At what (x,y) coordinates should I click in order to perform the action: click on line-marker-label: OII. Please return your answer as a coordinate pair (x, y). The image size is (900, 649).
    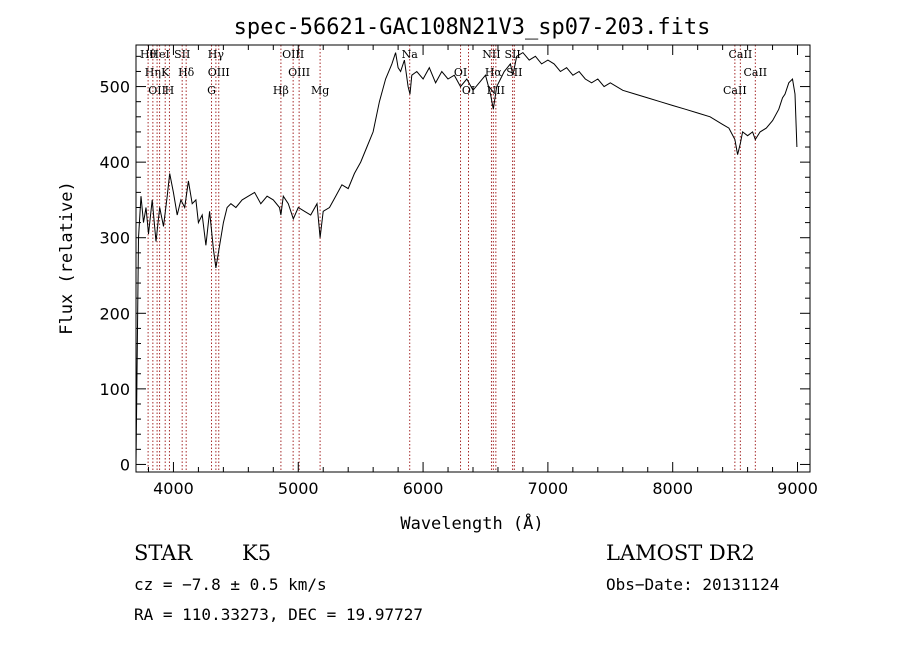
    Looking at the image, I should click on (157, 90).